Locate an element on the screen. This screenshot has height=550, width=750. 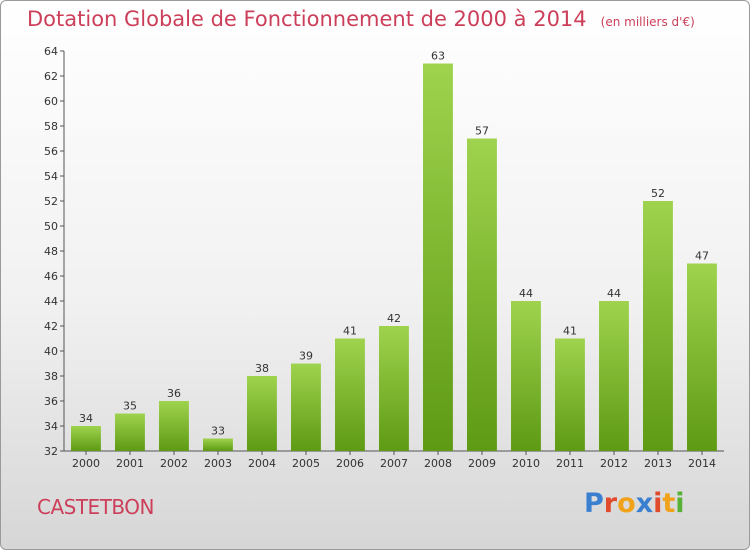
chart-unit: (en milliers d'€) is located at coordinates (647, 22).